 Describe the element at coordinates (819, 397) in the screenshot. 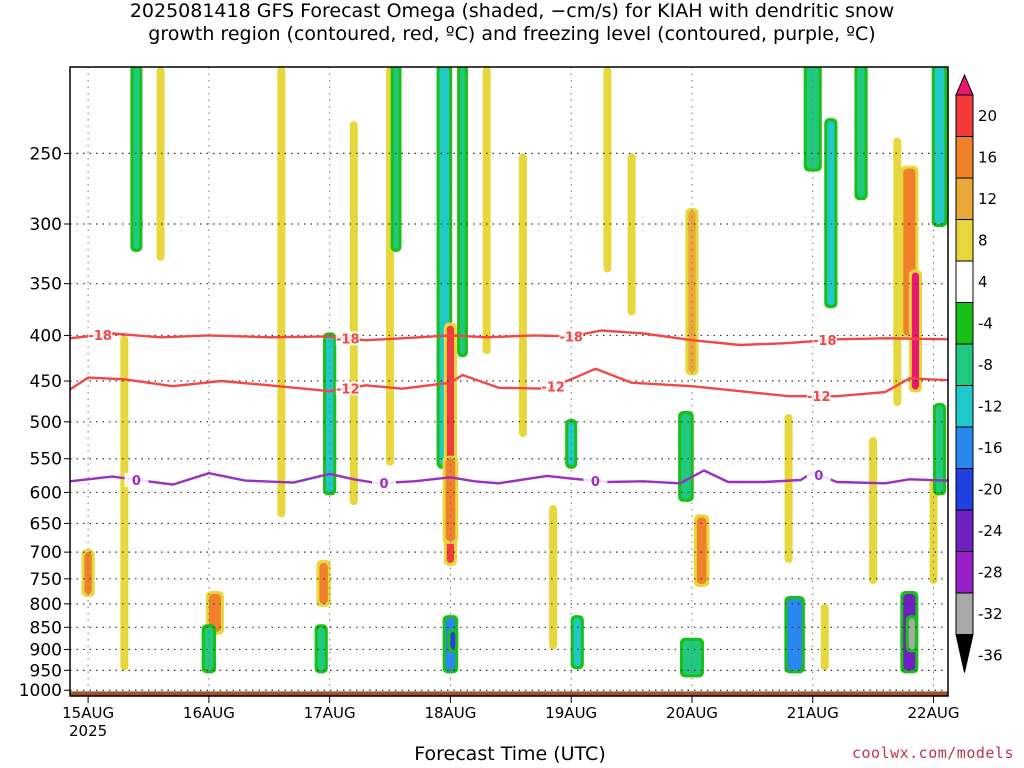

I see `contour-label: -12` at that location.